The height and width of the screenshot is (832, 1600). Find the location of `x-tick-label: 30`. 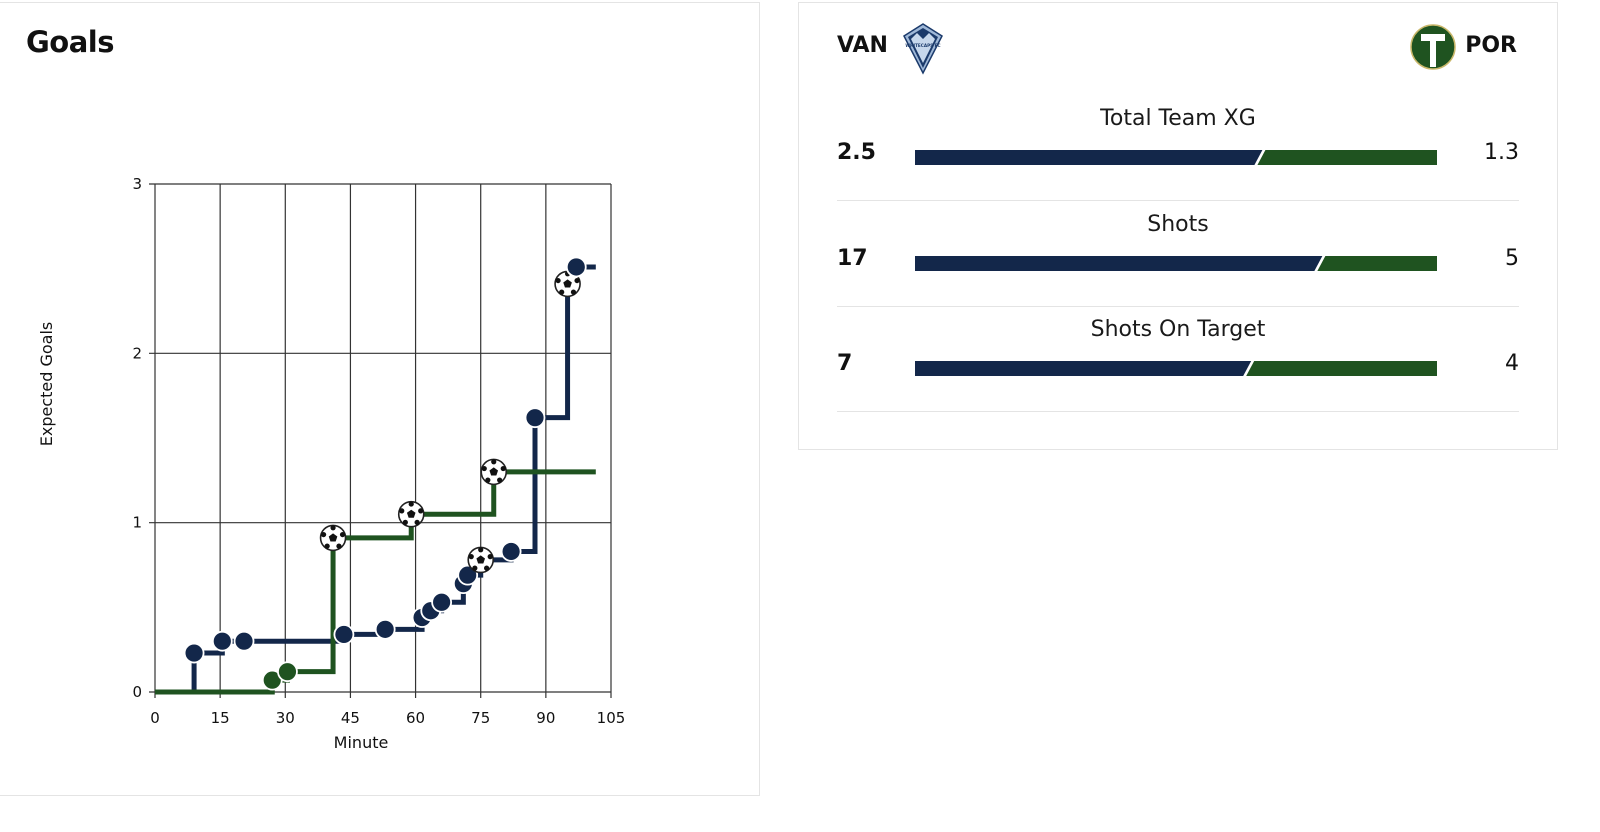

x-tick-label: 30 is located at coordinates (285, 718).